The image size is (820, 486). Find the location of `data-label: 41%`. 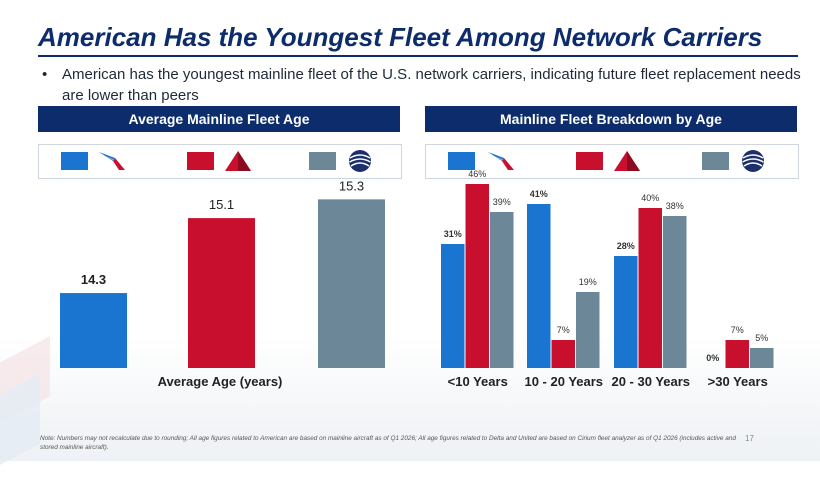

data-label: 41% is located at coordinates (539, 194).